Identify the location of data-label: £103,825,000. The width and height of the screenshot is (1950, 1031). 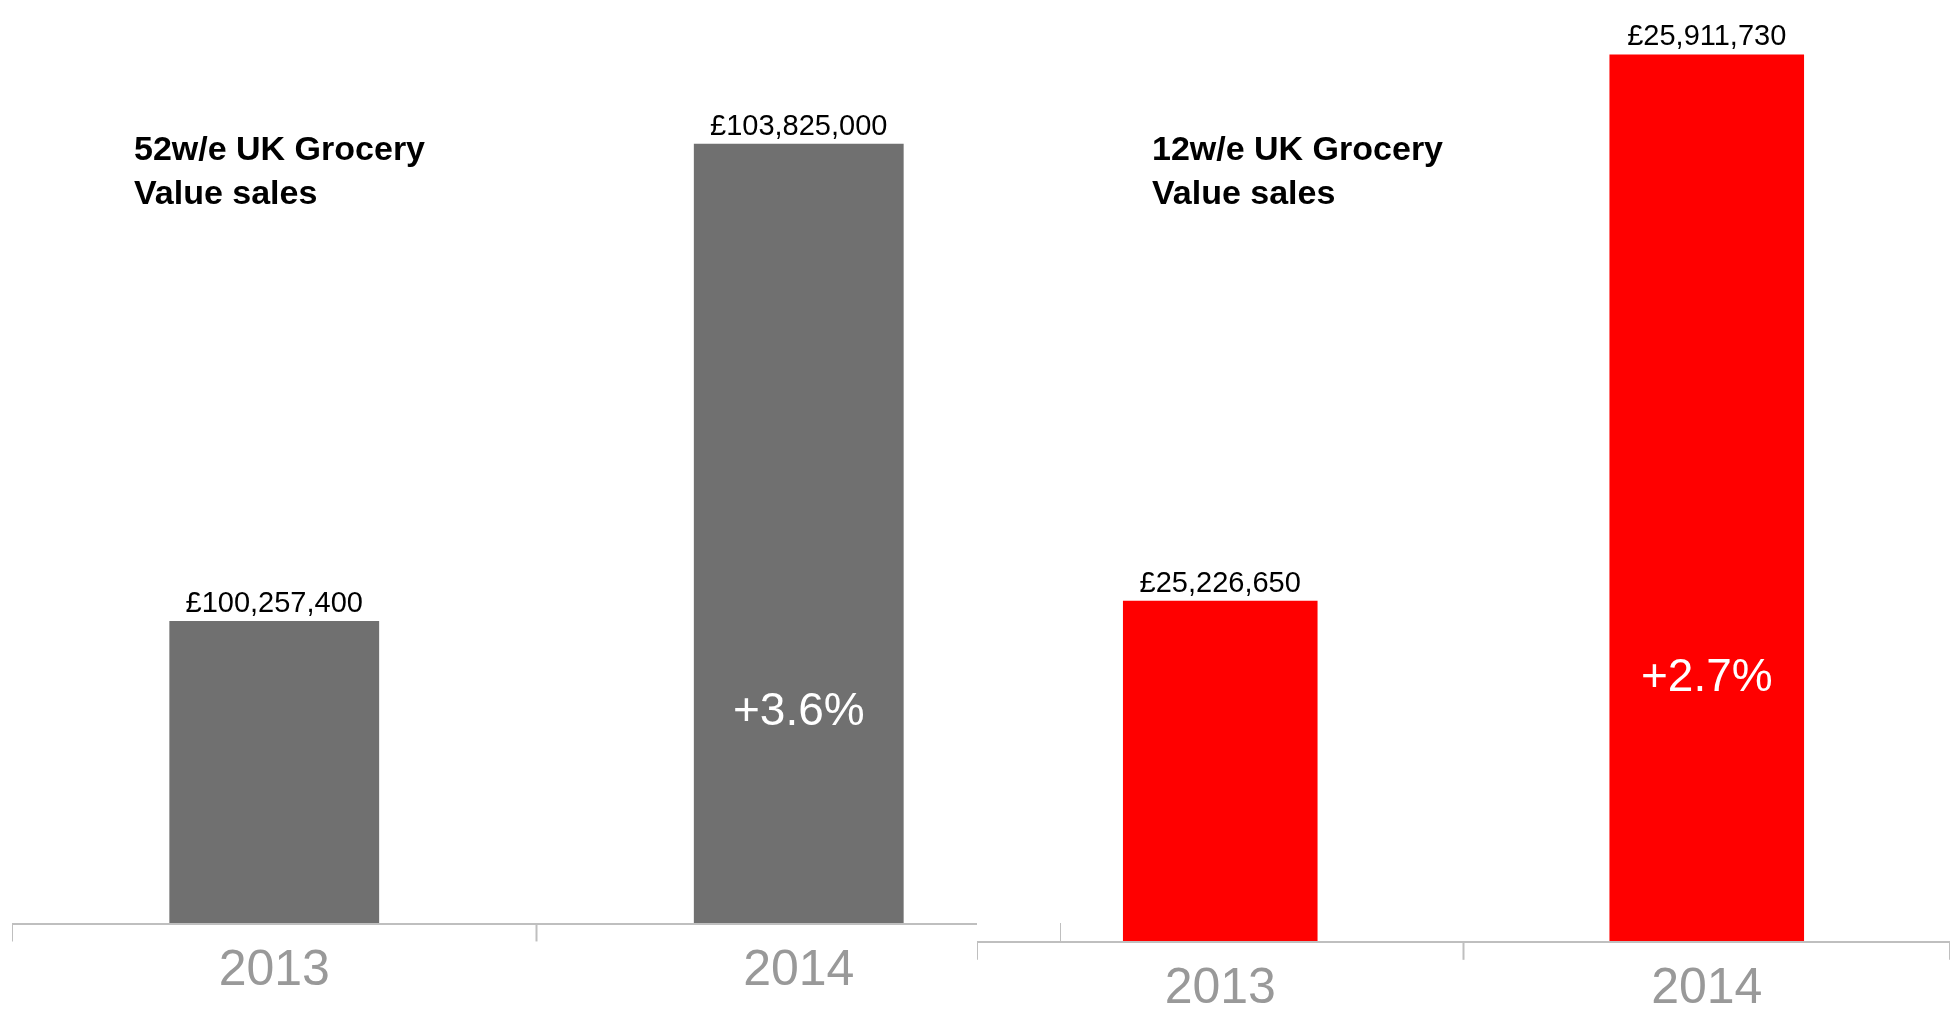
(799, 124).